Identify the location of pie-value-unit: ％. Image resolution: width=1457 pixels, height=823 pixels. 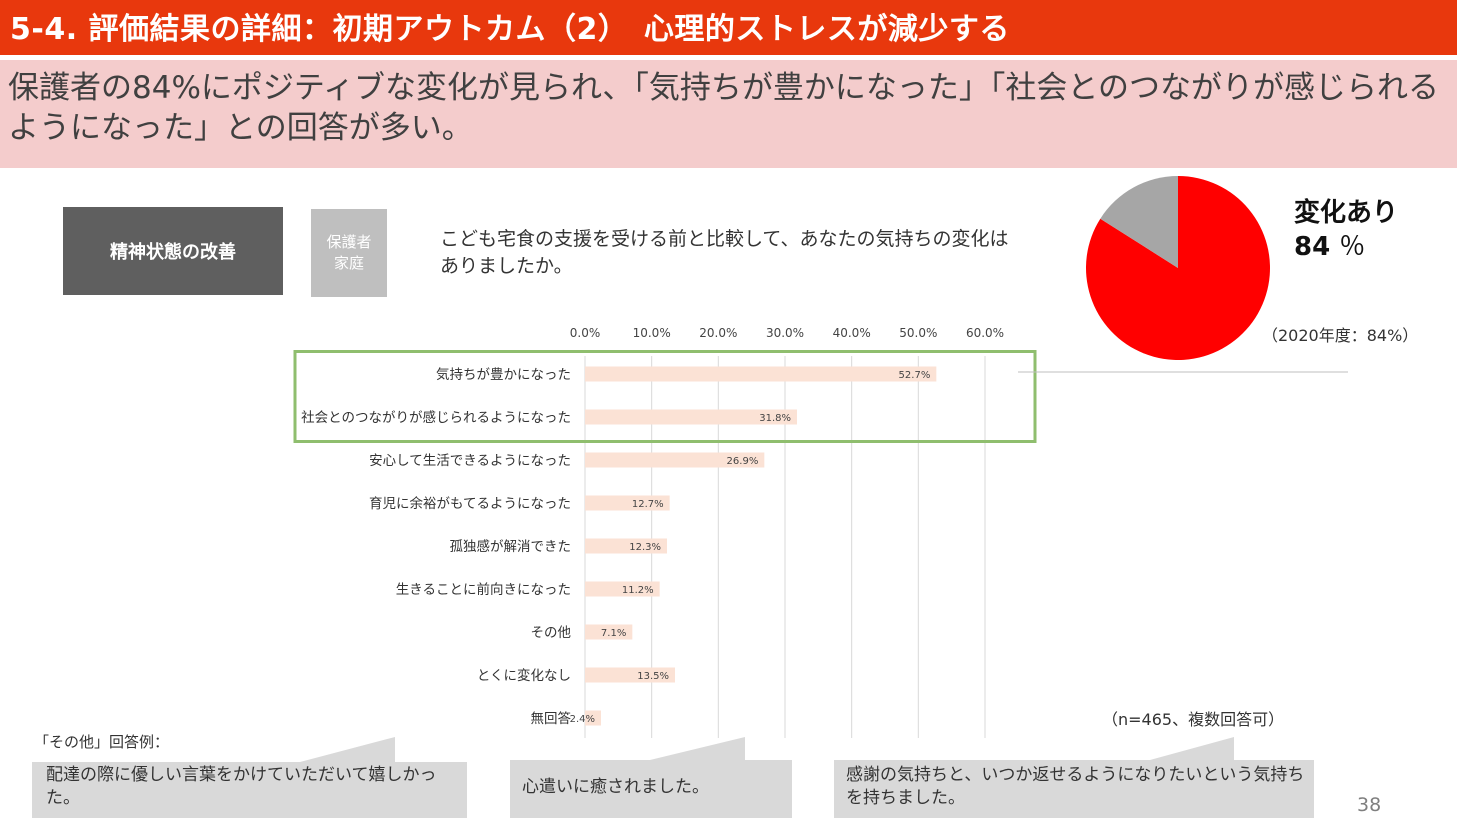
(1352, 247).